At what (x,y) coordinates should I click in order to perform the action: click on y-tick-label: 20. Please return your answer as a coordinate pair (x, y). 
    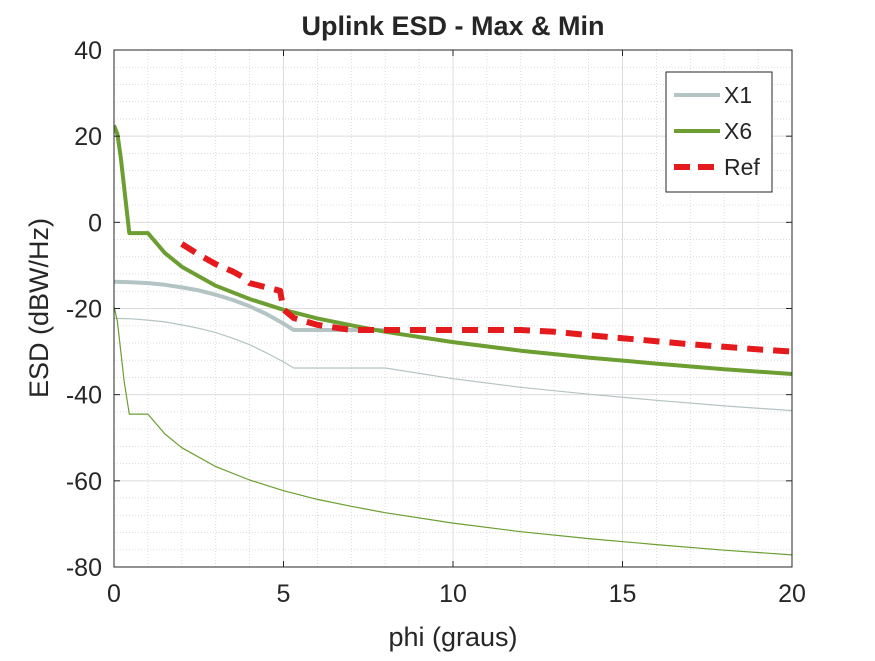
    Looking at the image, I should click on (88, 137).